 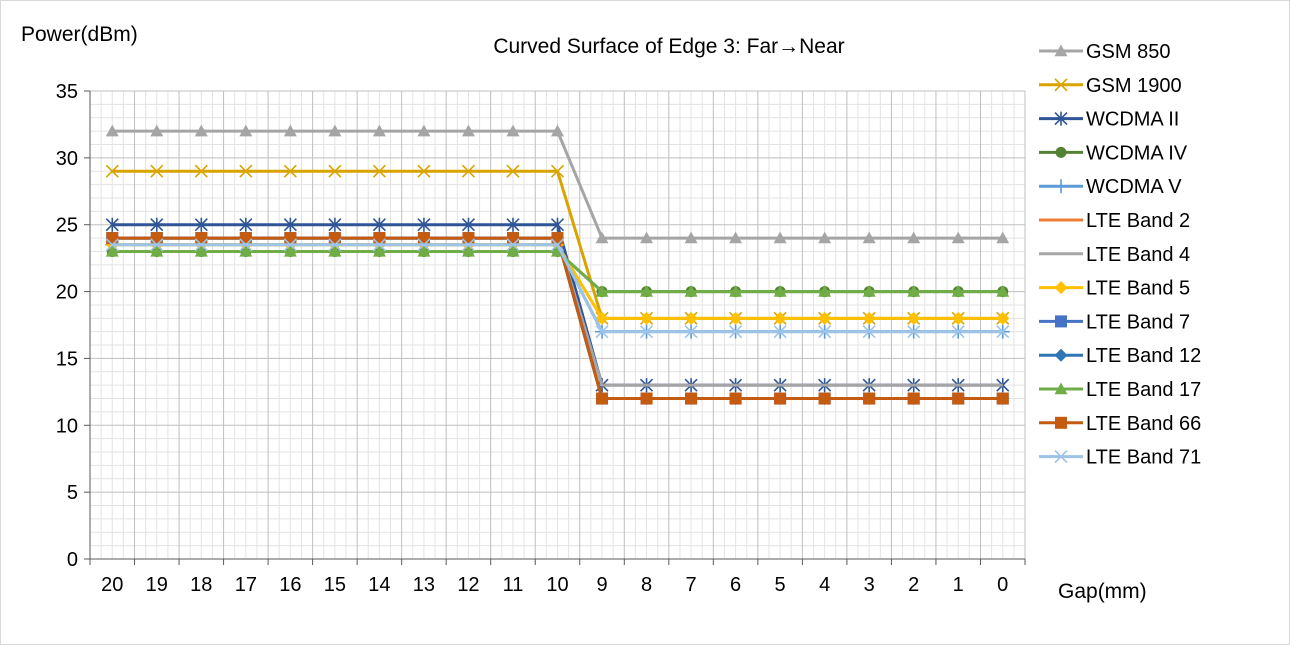 I want to click on x-tick-label: 3, so click(x=869, y=585).